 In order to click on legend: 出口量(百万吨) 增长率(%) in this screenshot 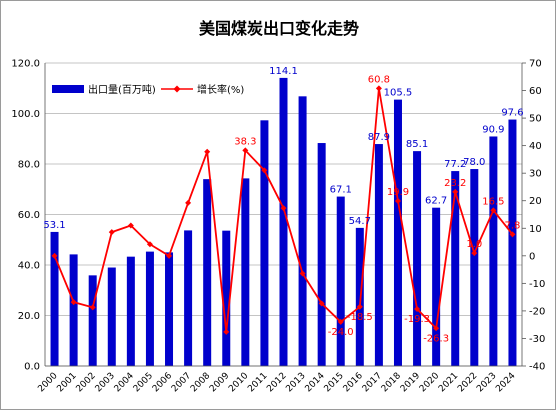, I will do `click(148, 89)`.